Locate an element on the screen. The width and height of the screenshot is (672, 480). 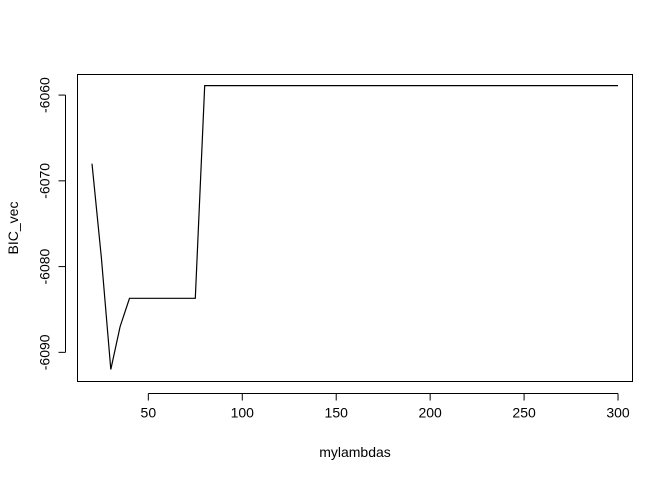
y-axis: -6060 -6070 -6080 -6090 is located at coordinates (51, 223).